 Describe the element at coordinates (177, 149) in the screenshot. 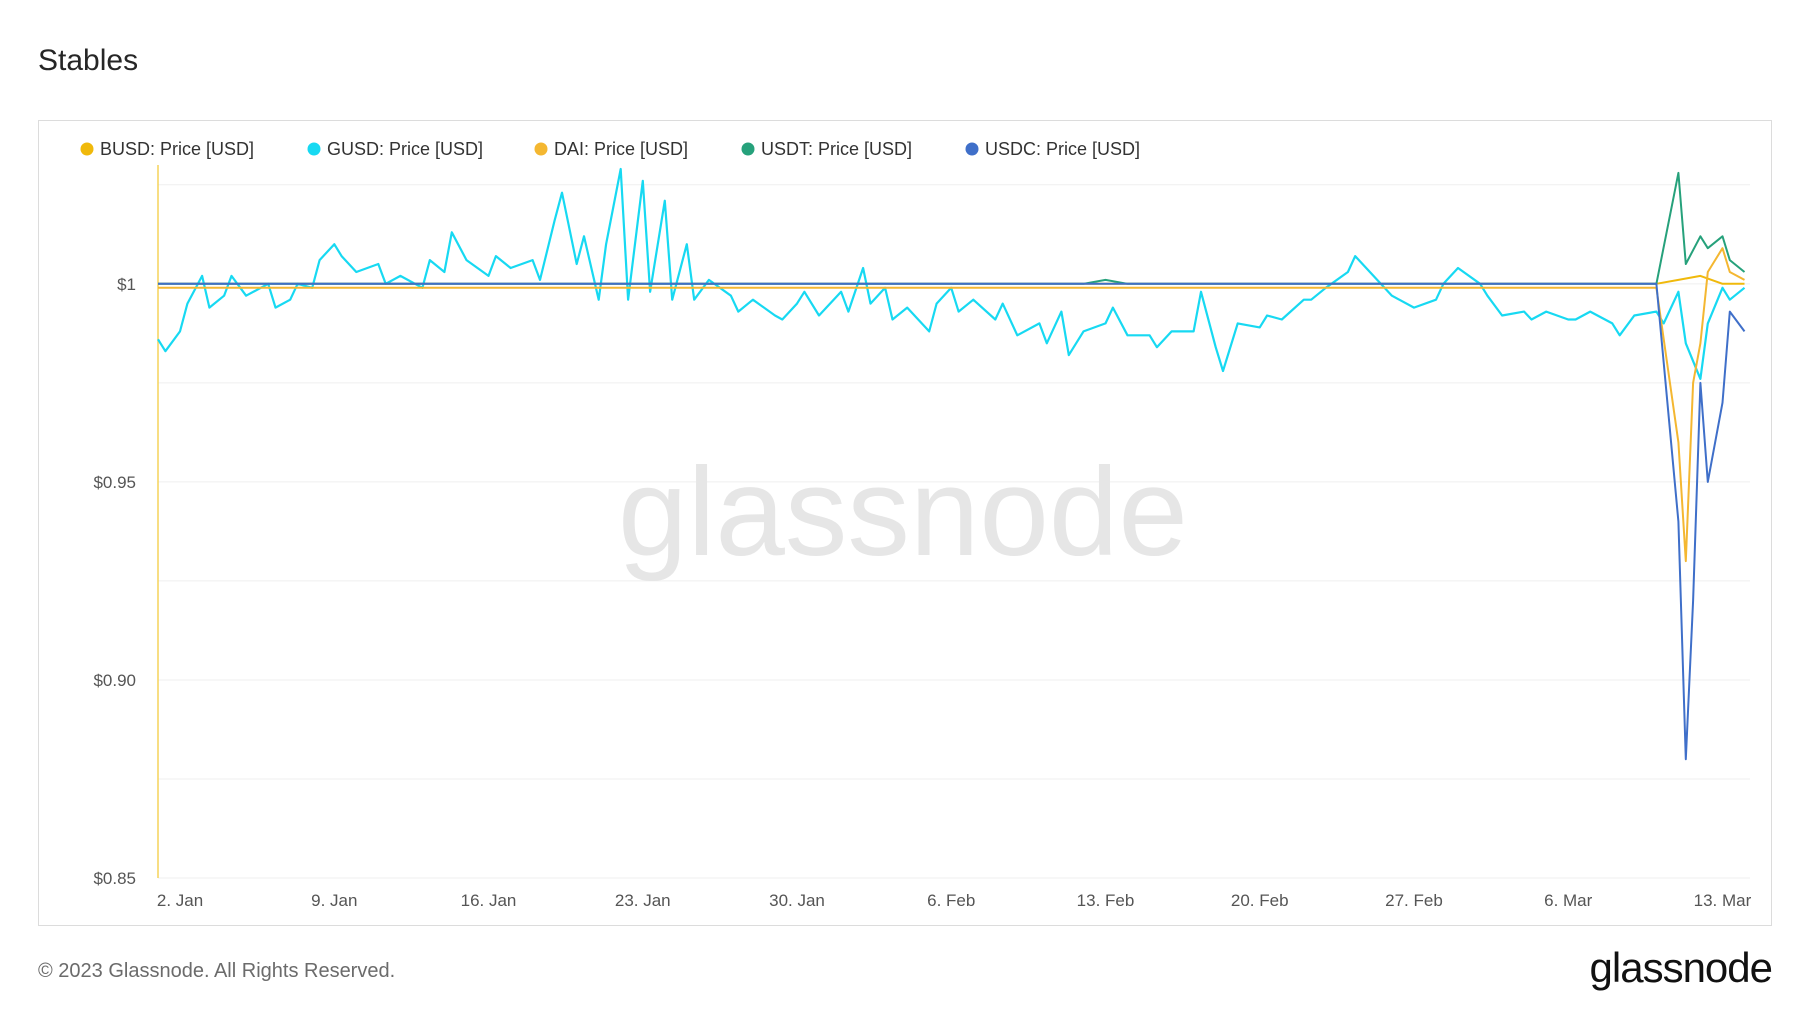

I see `legend-label: BUSD: Price [USD]` at that location.